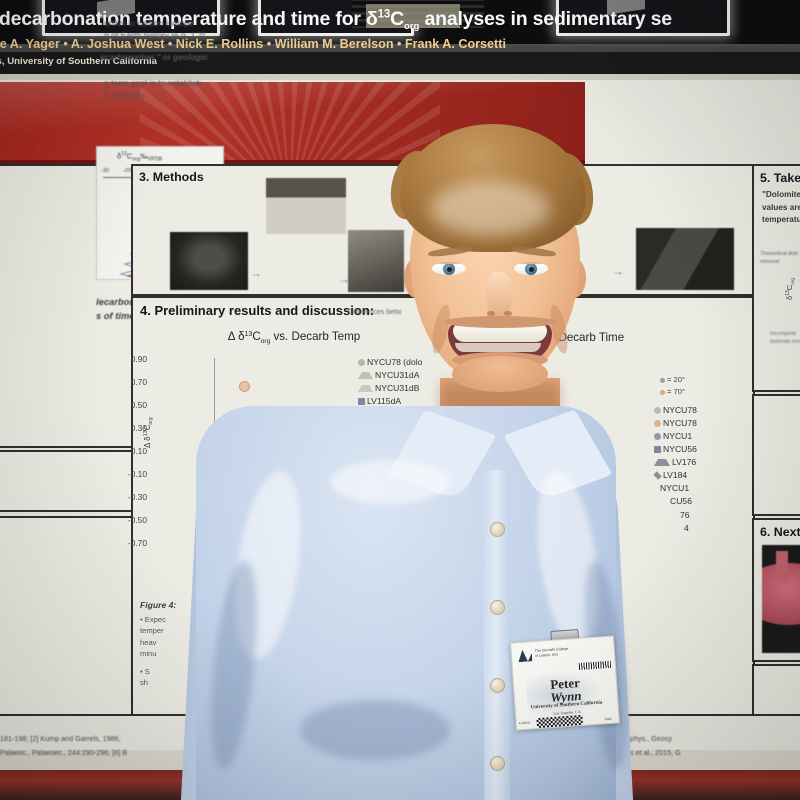  What do you see at coordinates (397, 375) in the screenshot?
I see `legend-label: NYCU31dA` at bounding box center [397, 375].